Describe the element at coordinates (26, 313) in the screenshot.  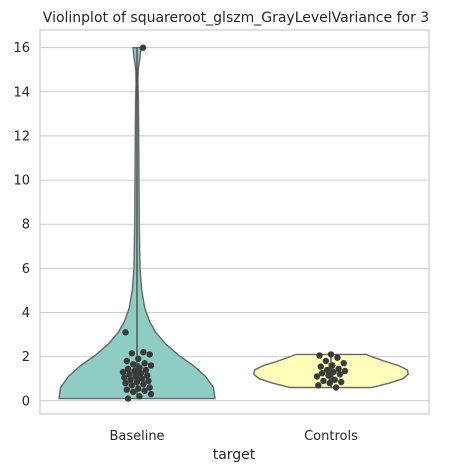
I see `y-tick-label-4: 4` at that location.